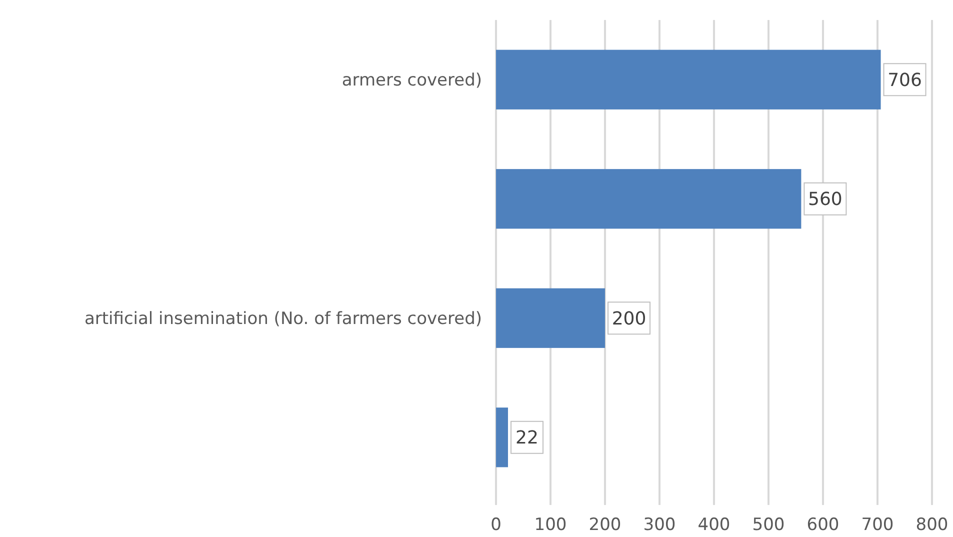 This screenshot has width=953, height=537. I want to click on x-tick-label: 400, so click(714, 525).